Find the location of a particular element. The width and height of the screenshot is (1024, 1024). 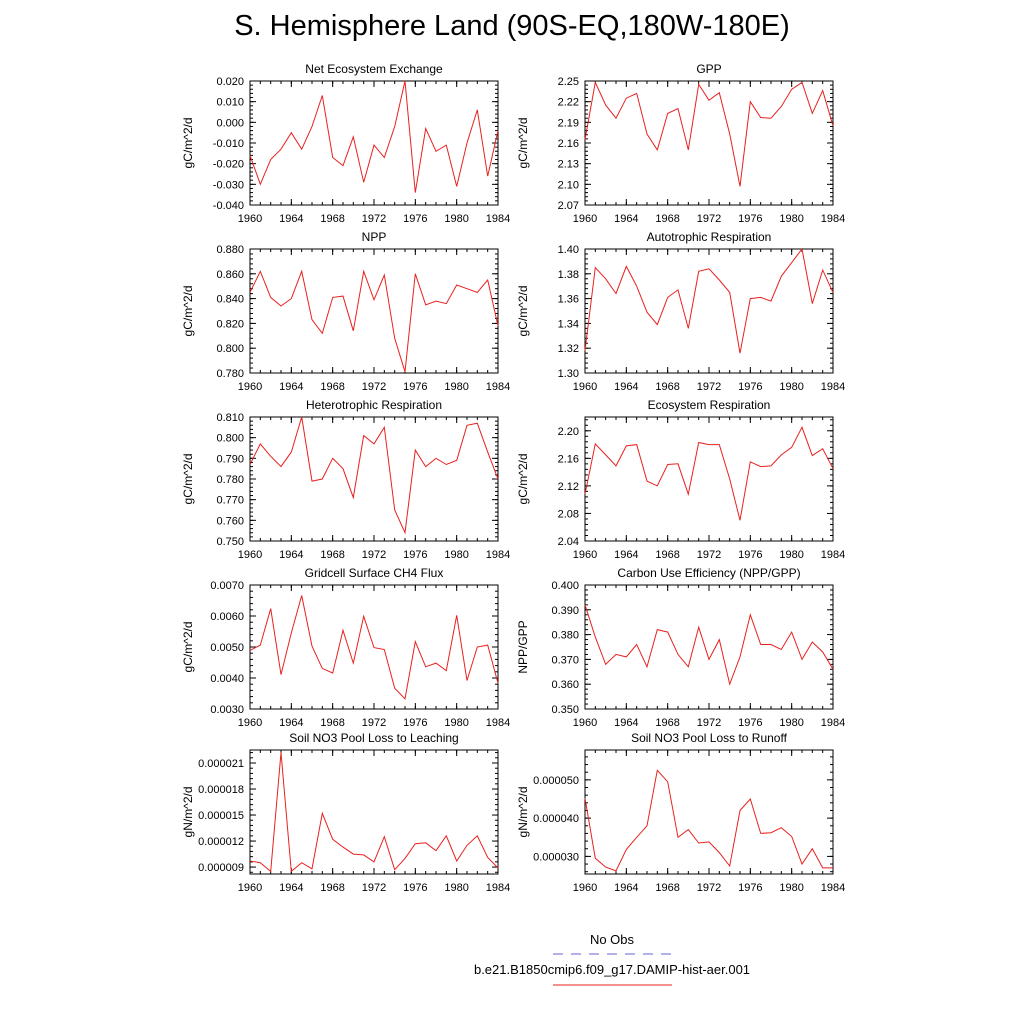

y-tick-label: 2.16 is located at coordinates (568, 144).